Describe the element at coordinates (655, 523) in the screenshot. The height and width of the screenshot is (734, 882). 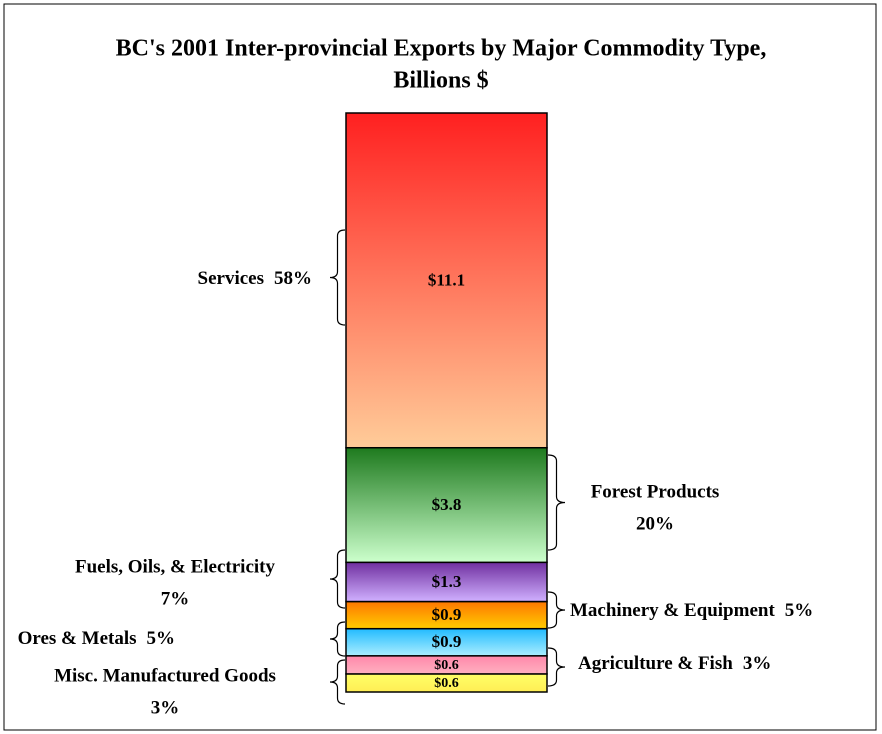
I see `percent-label: 20%` at that location.